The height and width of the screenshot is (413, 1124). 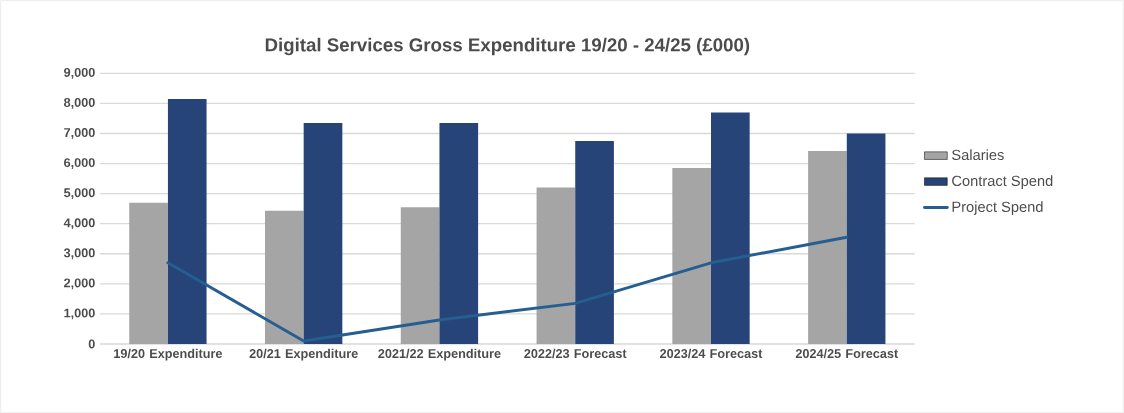 I want to click on legend-label: Contract Spend, so click(x=1002, y=182).